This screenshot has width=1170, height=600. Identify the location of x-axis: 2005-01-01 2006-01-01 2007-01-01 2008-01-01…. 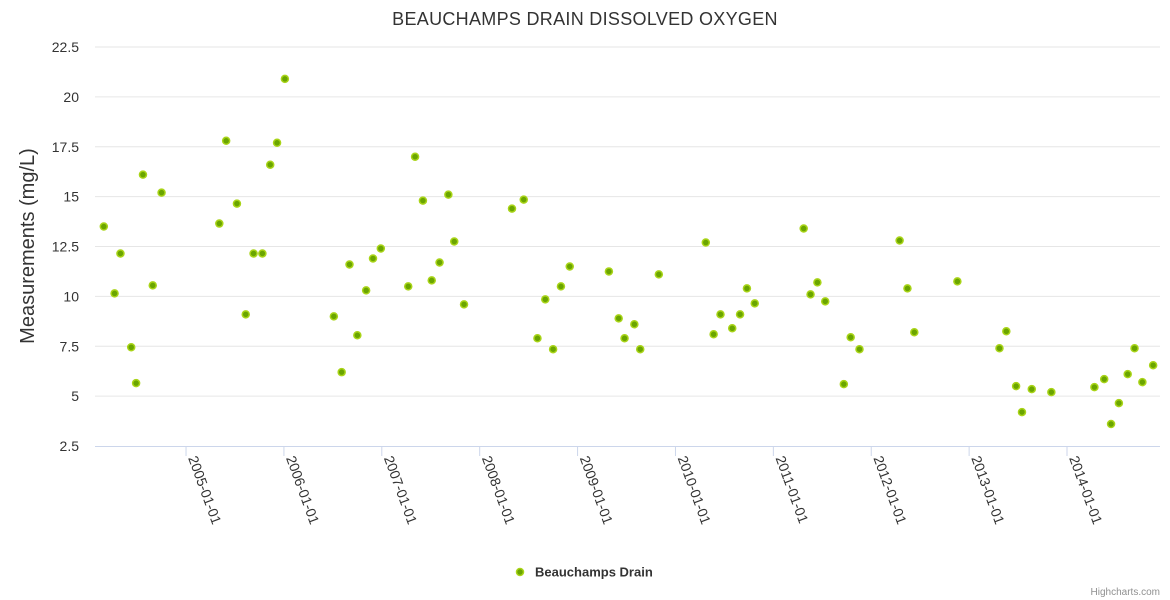
(627, 486).